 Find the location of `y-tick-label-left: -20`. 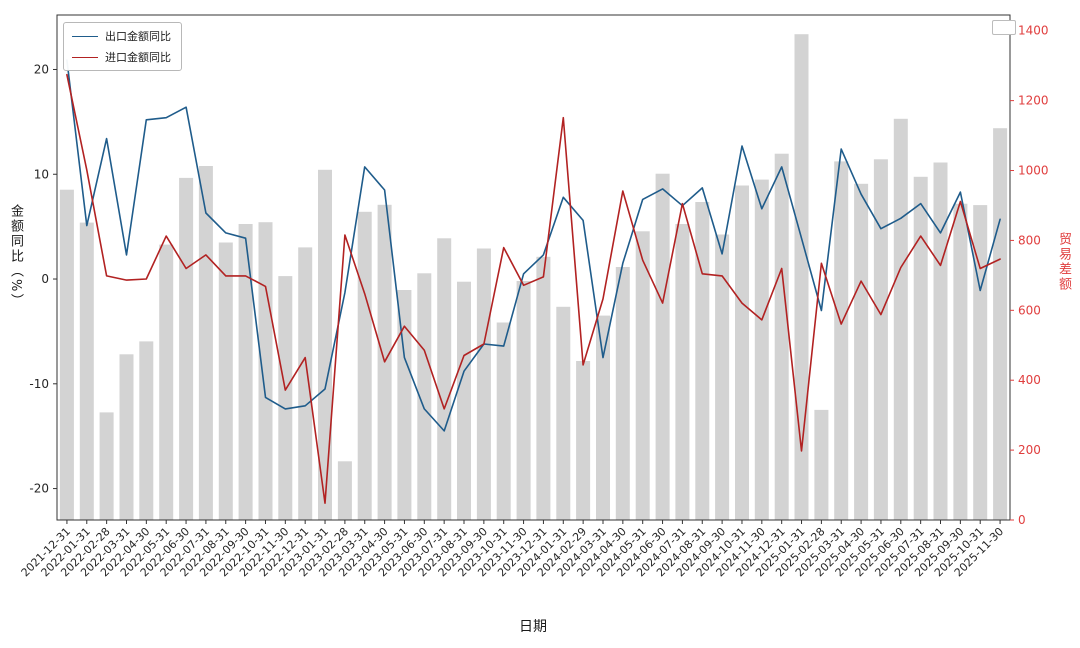

y-tick-label-left: -20 is located at coordinates (39, 489).